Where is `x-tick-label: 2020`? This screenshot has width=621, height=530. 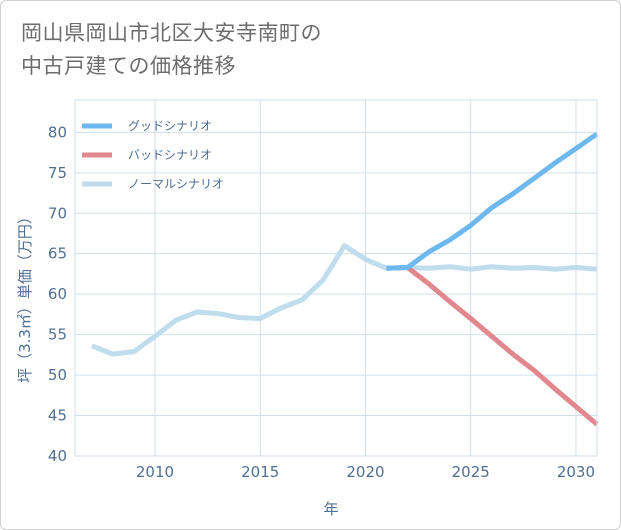 x-tick-label: 2020 is located at coordinates (365, 472).